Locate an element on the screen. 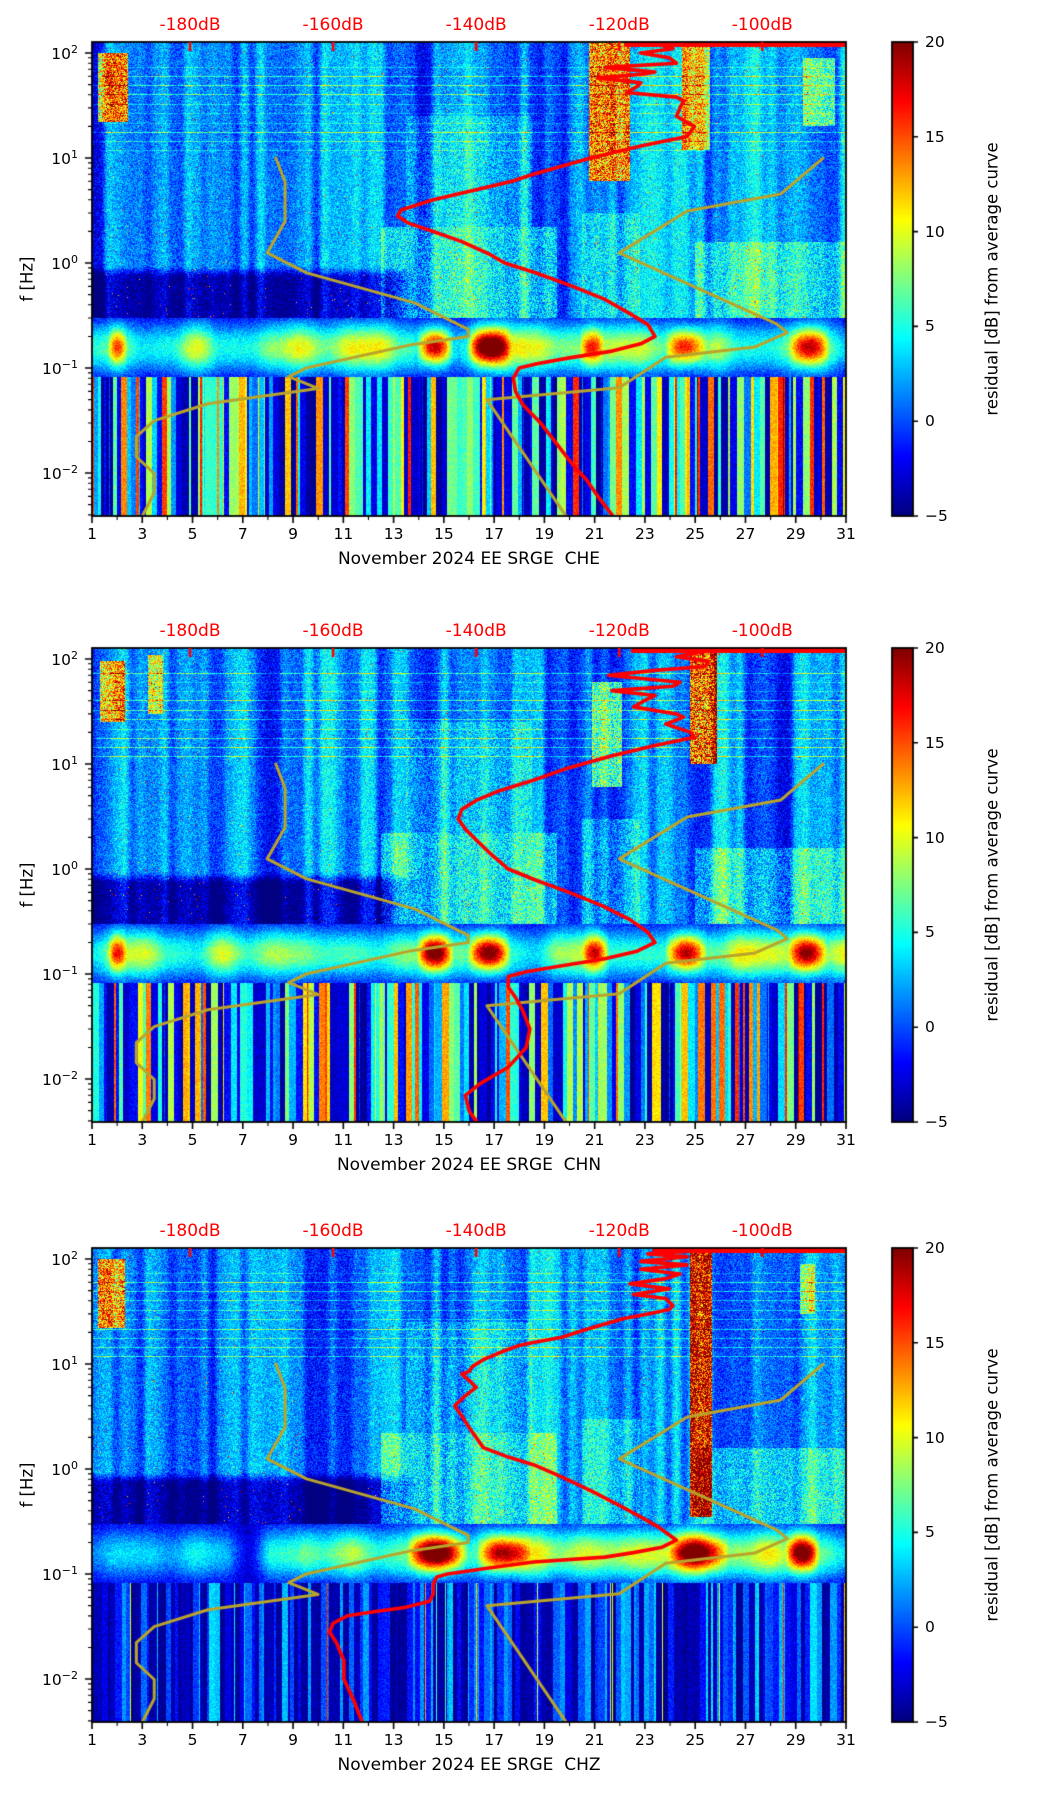 The width and height of the screenshot is (1052, 1806). panel-title-CHE: November 2024 EE SRGE CHE is located at coordinates (469, 559).